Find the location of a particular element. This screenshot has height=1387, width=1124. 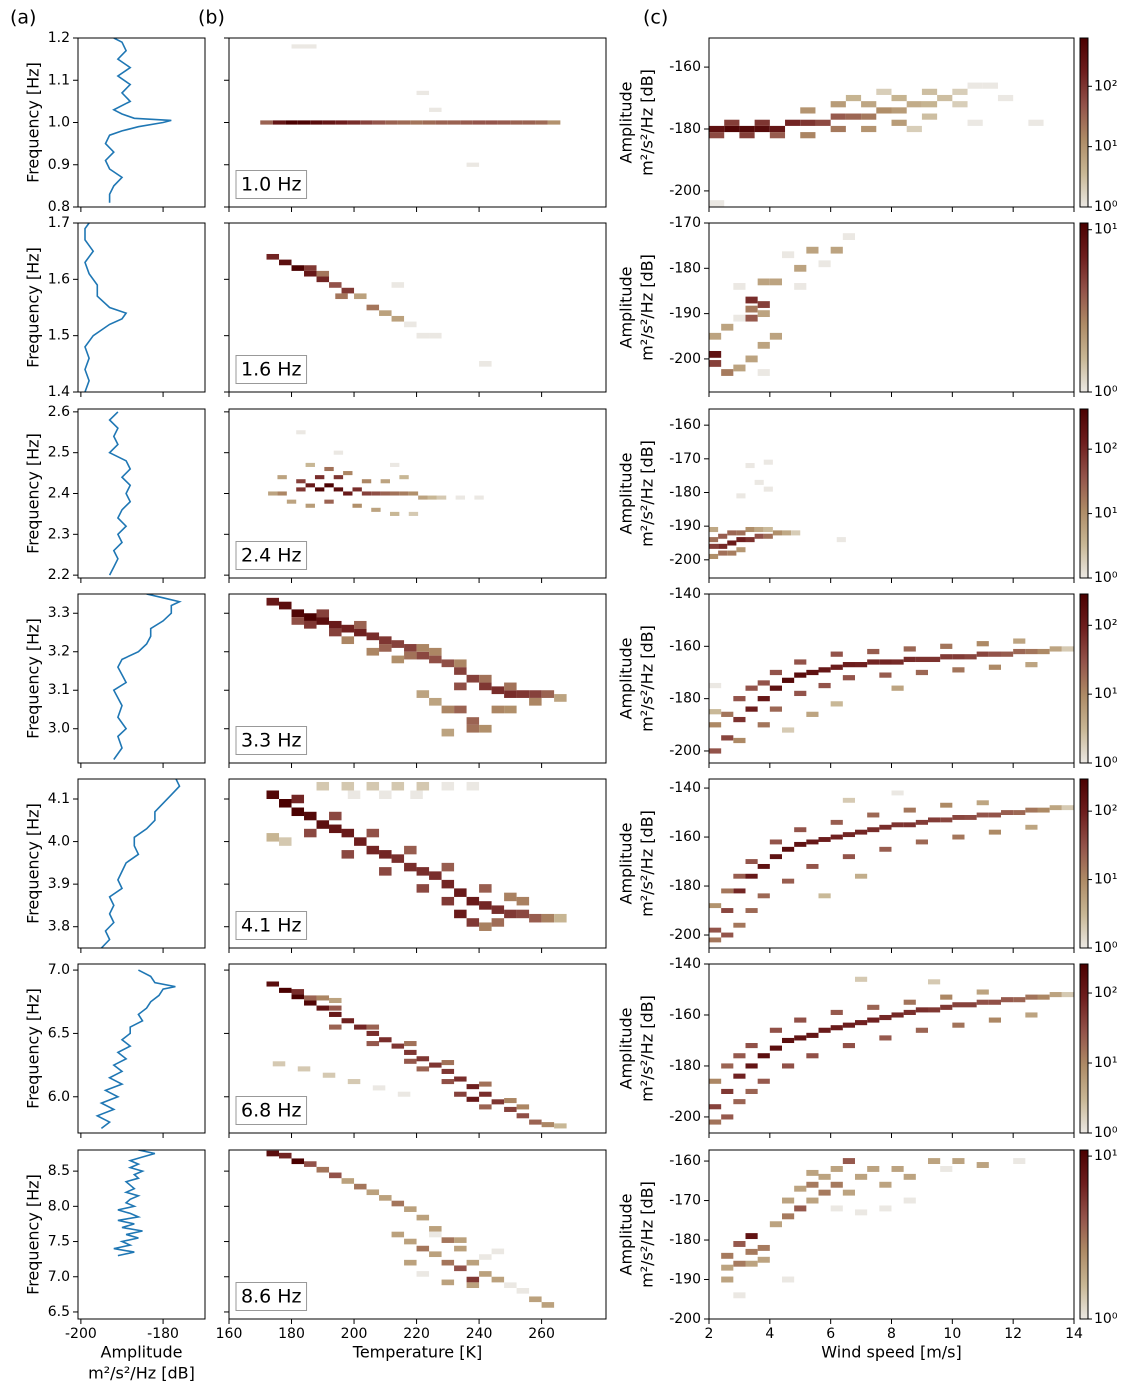

y-tick-label: 1.4 is located at coordinates (59, 392).